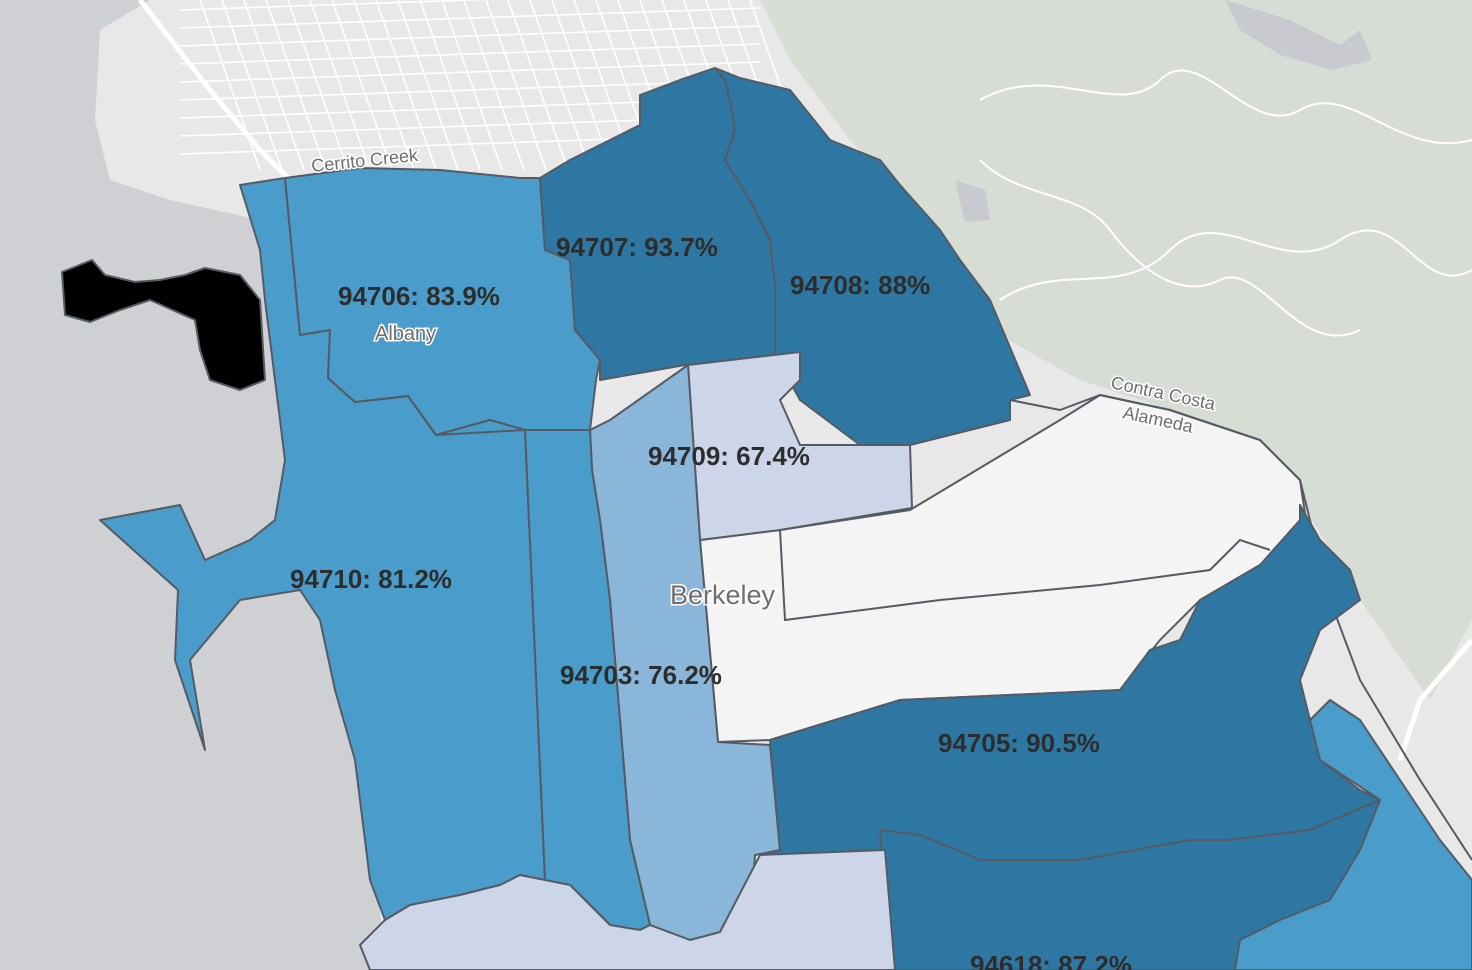 Image resolution: width=1472 pixels, height=970 pixels. What do you see at coordinates (627, 909) in the screenshot?
I see `zip-area-south-west` at bounding box center [627, 909].